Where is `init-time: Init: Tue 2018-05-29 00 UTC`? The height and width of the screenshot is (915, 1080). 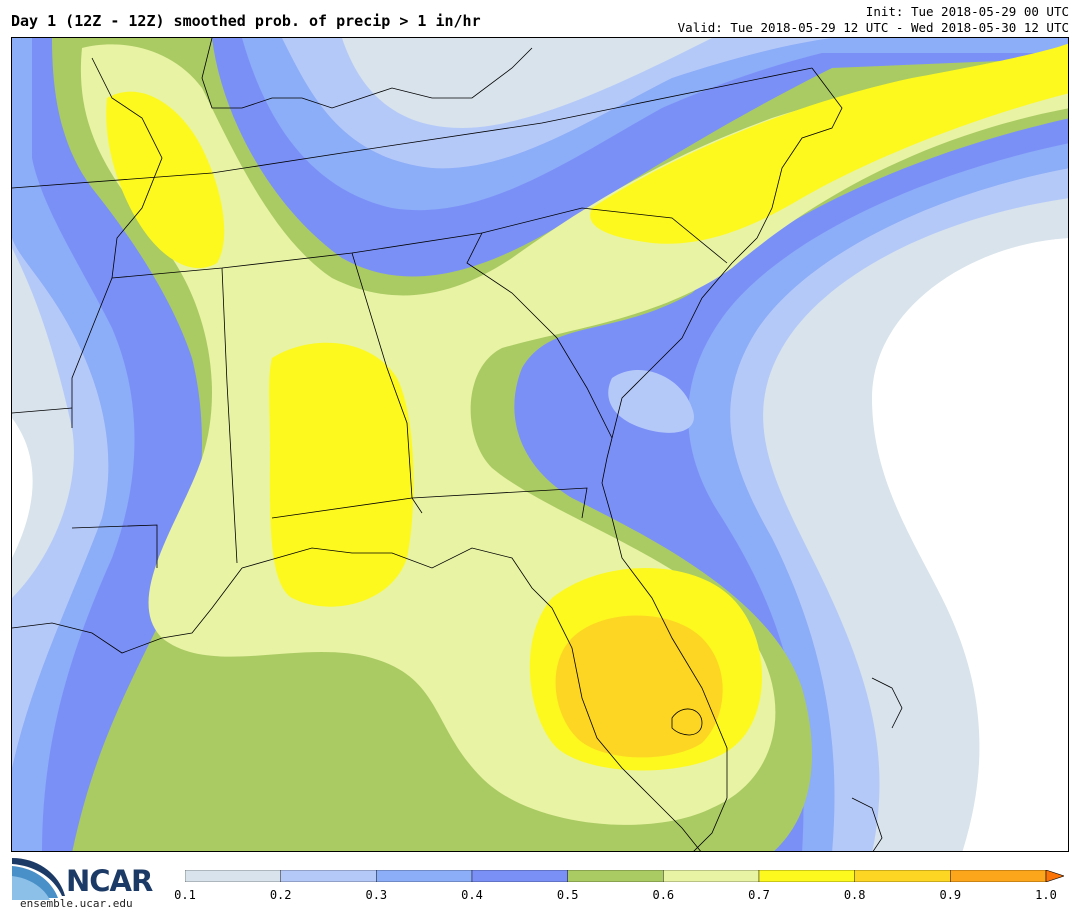
init-time: Init: Tue 2018-05-29 00 UTC is located at coordinates (967, 11).